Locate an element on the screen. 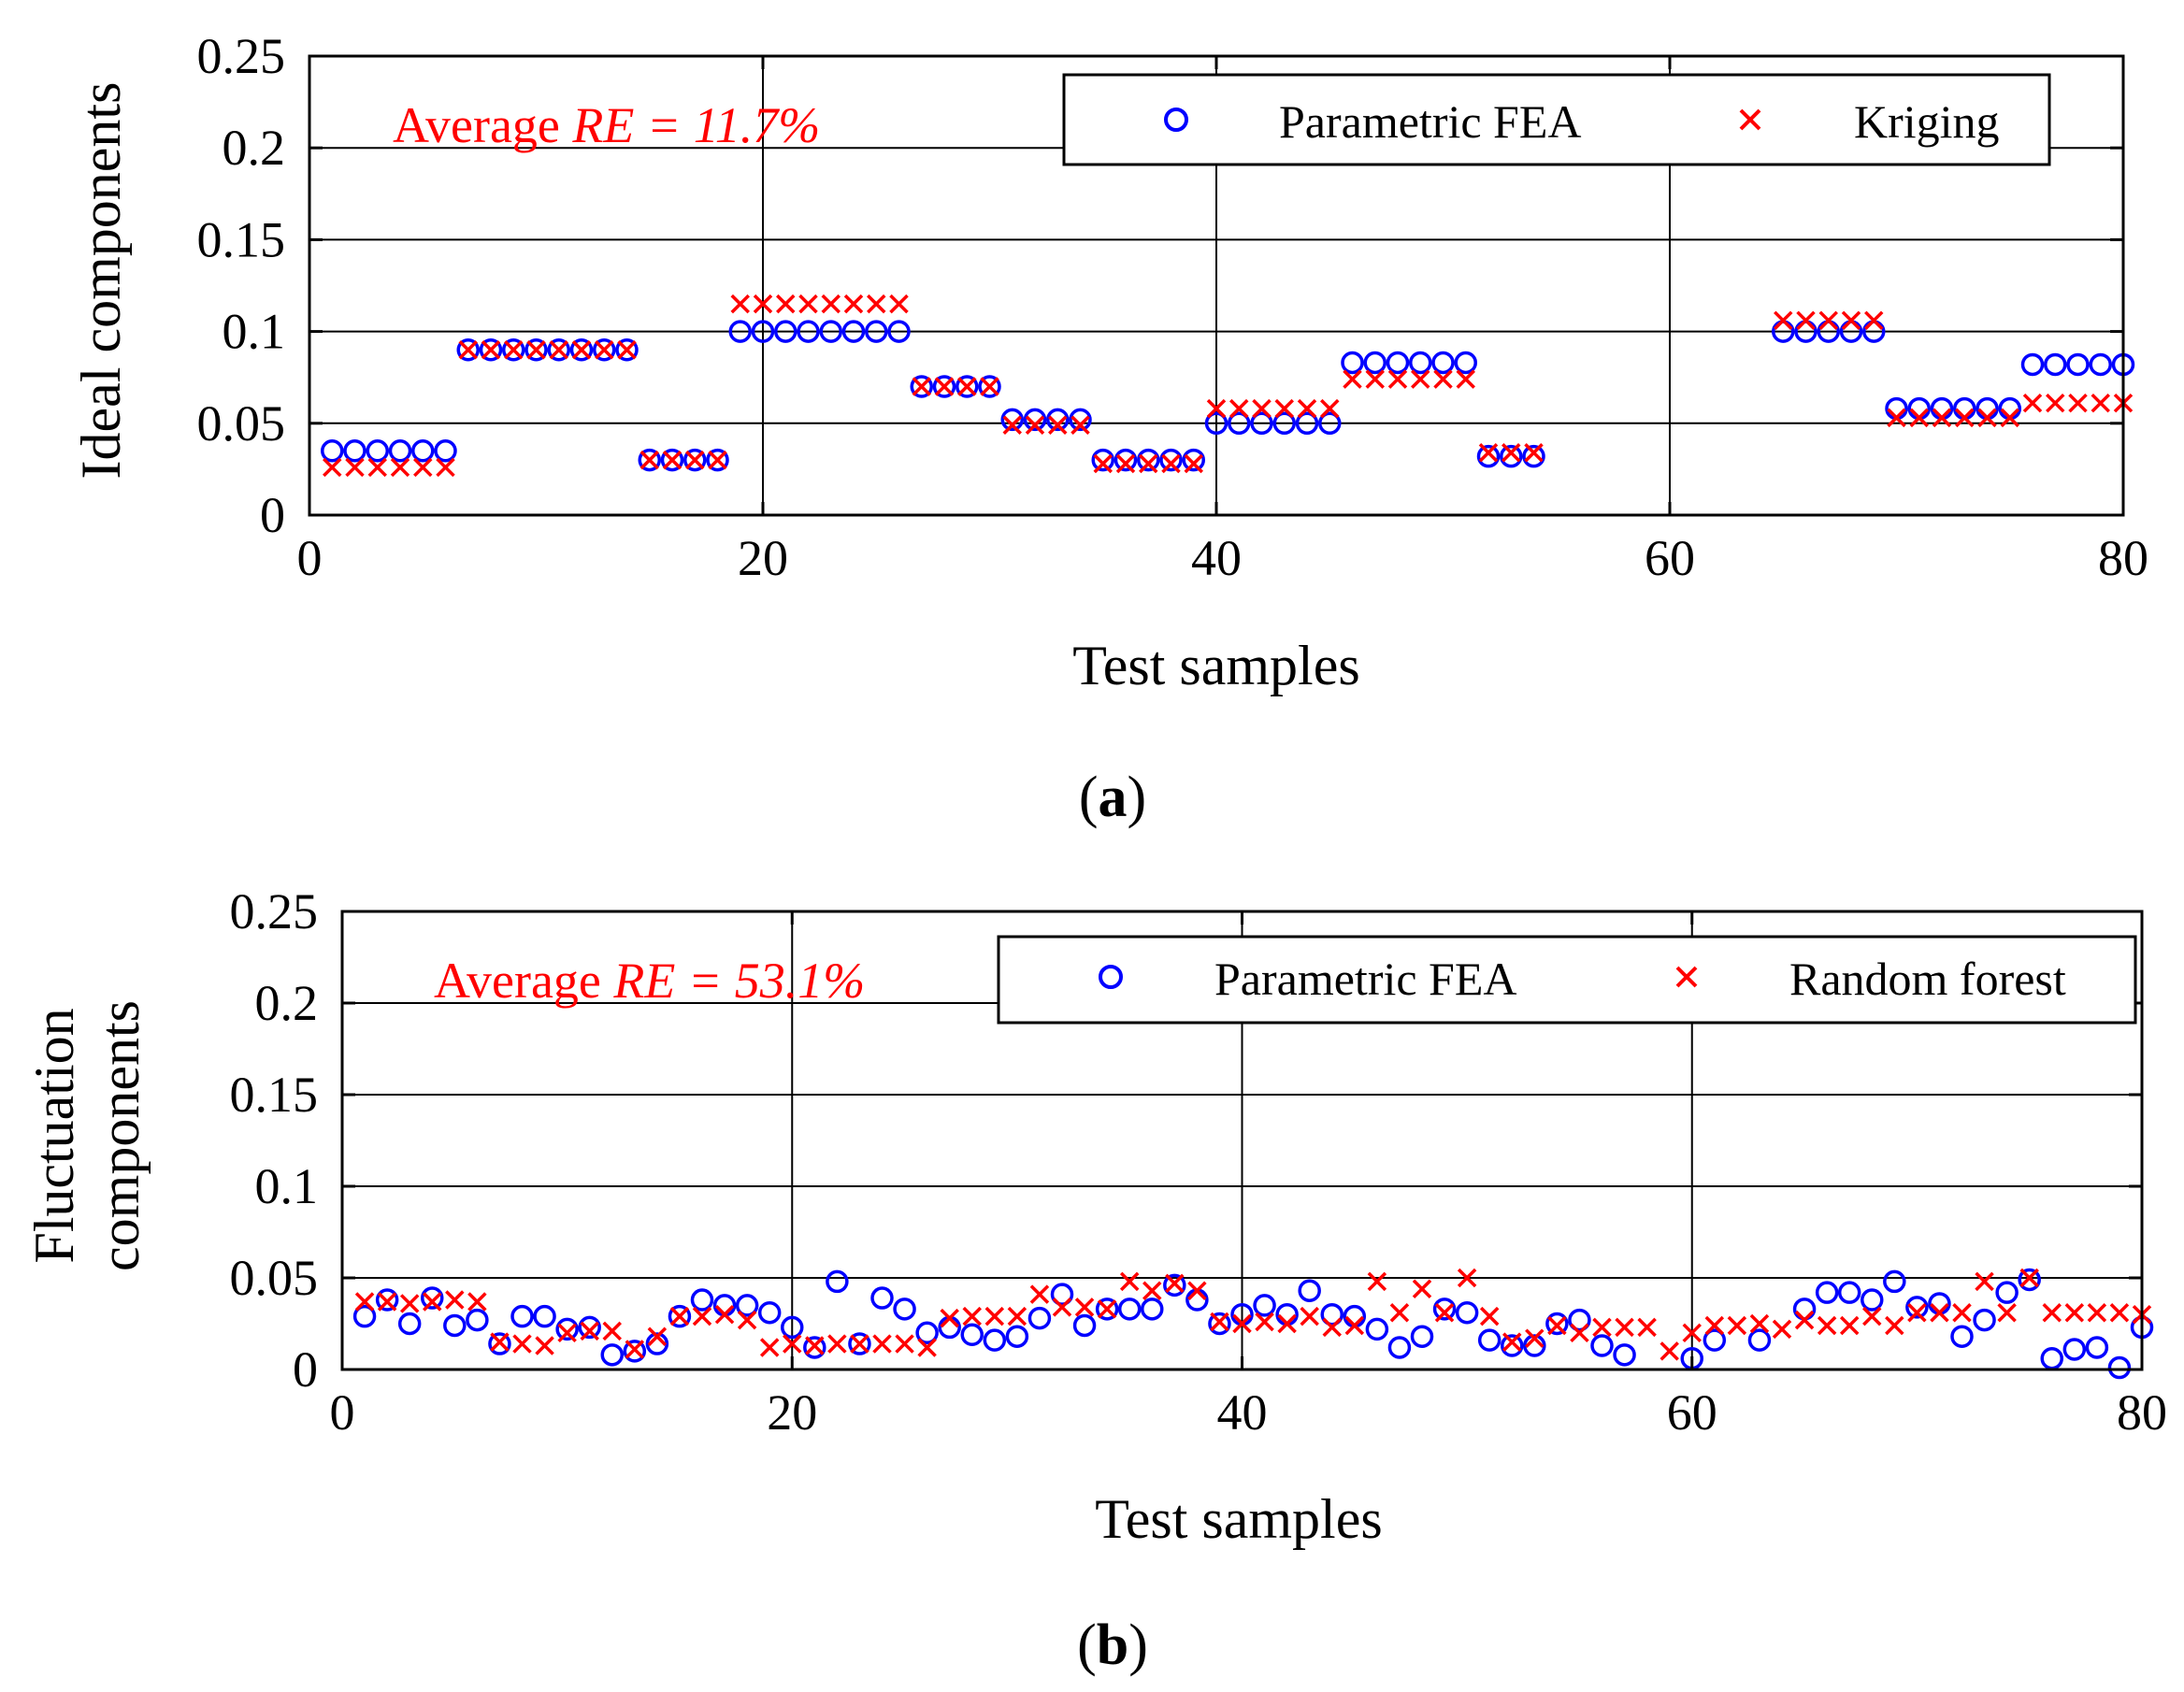 The height and width of the screenshot is (1692, 2184). panel-b-legend-rf-label: Random forest is located at coordinates (1927, 979).